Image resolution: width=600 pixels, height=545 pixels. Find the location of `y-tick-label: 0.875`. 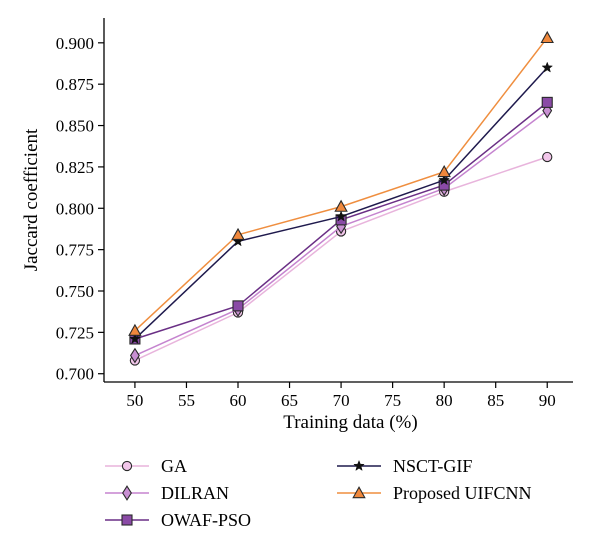

y-tick-label: 0.875 is located at coordinates (75, 84).